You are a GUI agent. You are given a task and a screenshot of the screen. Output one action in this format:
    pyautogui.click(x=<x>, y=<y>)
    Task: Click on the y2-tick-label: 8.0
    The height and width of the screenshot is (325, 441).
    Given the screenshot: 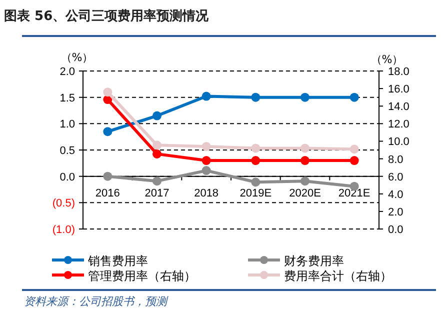 What is the action you would take?
    pyautogui.click(x=396, y=160)
    